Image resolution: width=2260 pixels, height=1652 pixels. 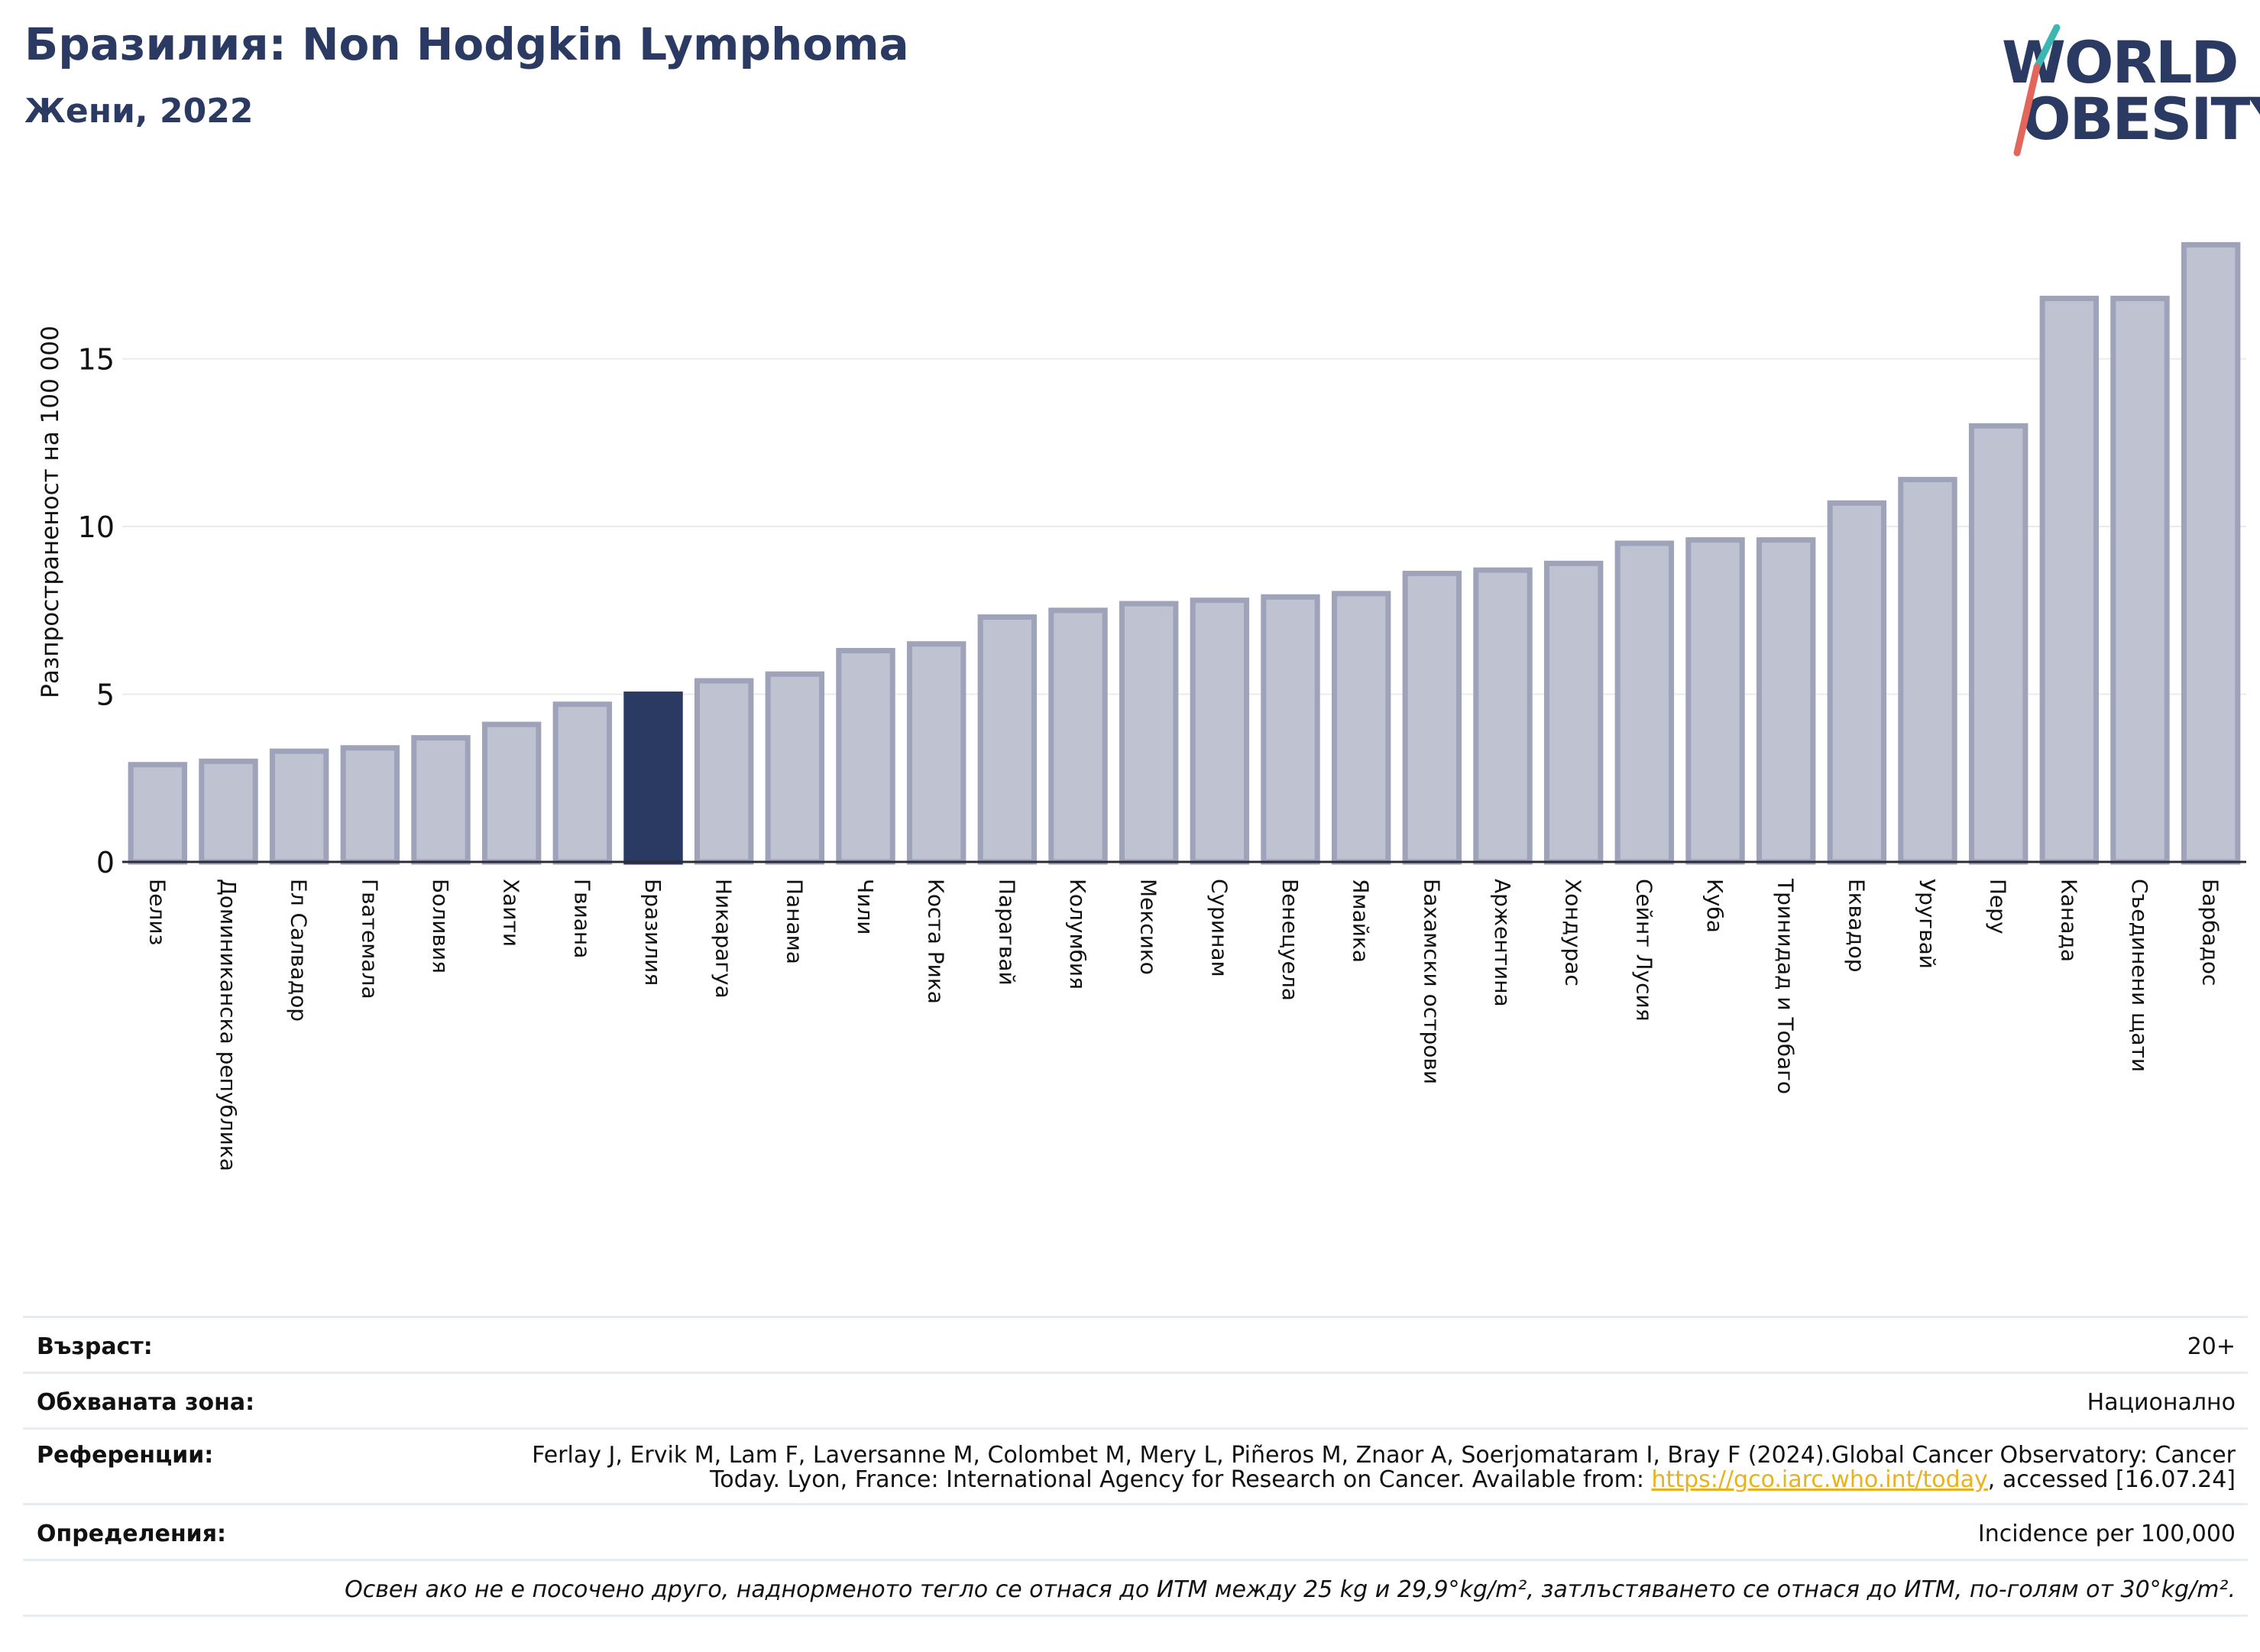 I want to click on logo-slash-icon, so click(x=2037, y=90).